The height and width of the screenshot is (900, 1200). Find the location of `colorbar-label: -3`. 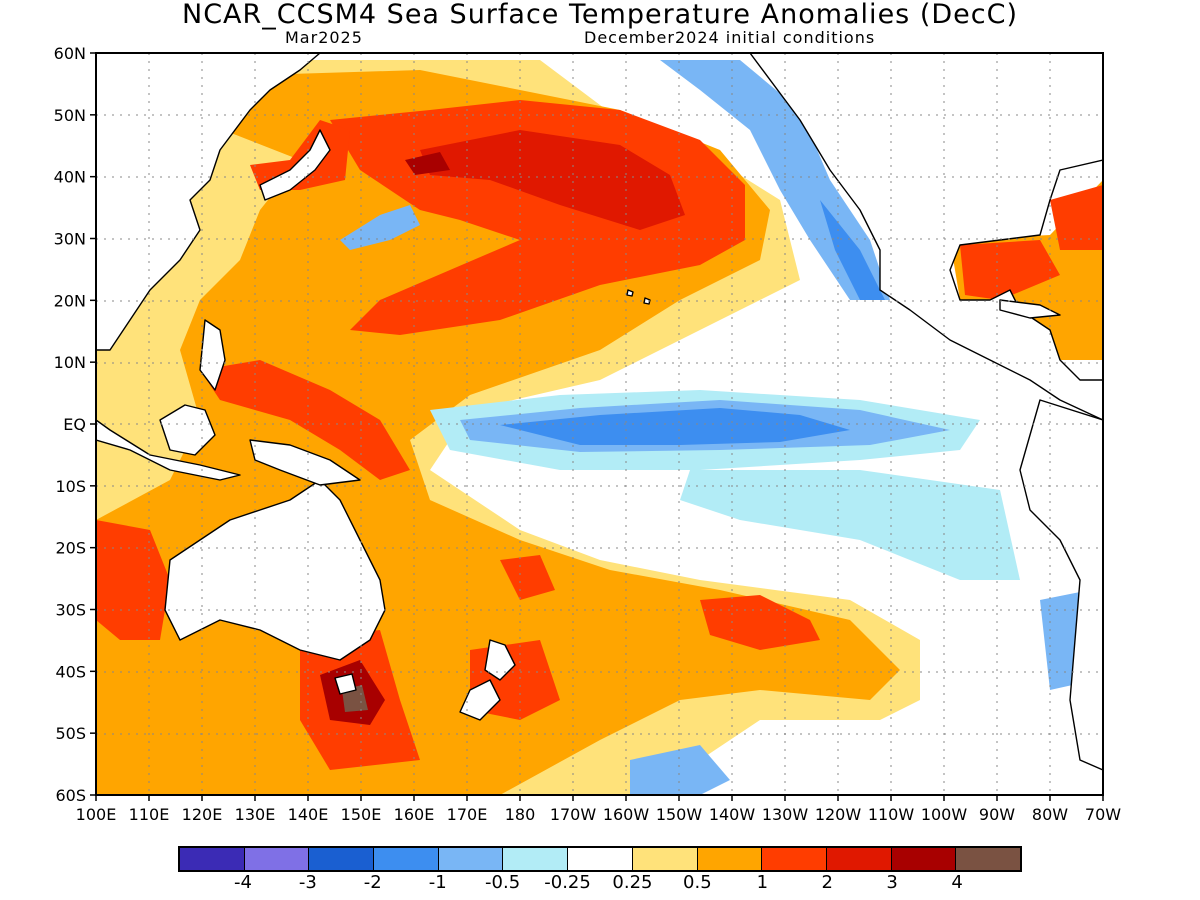

colorbar-label: -3 is located at coordinates (307, 882).